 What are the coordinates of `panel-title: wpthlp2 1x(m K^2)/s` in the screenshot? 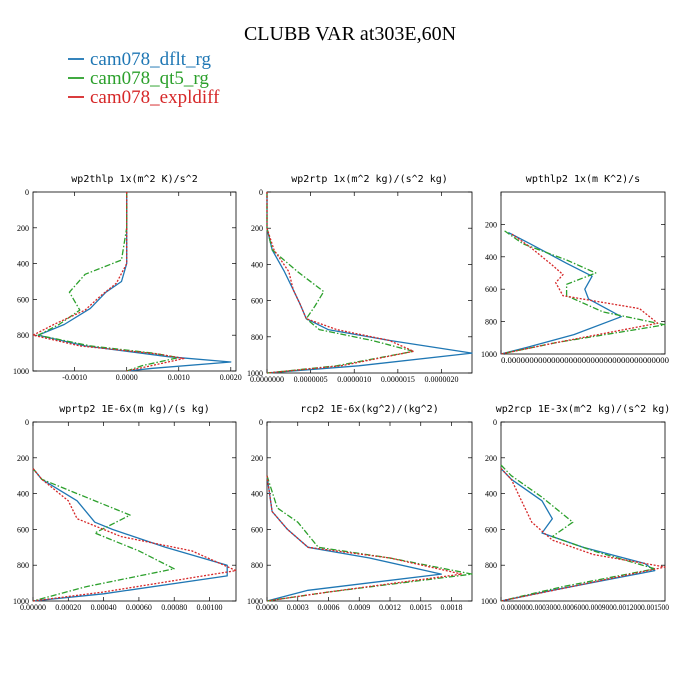 It's located at (583, 179).